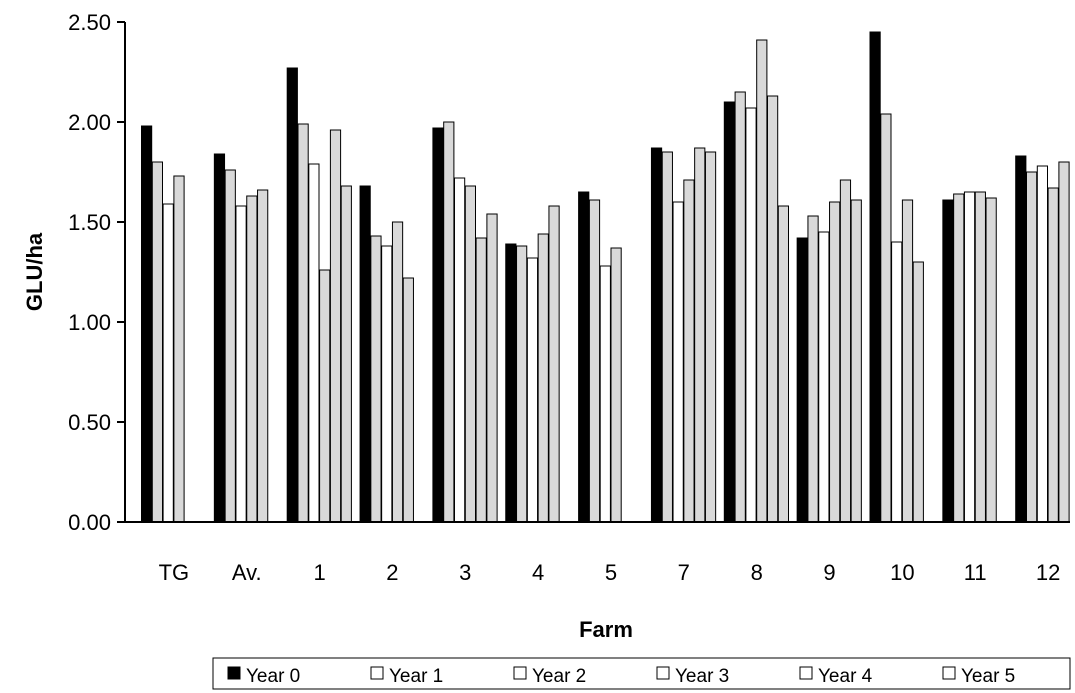 The image size is (1075, 693). I want to click on x-tick-label: 8, so click(757, 572).